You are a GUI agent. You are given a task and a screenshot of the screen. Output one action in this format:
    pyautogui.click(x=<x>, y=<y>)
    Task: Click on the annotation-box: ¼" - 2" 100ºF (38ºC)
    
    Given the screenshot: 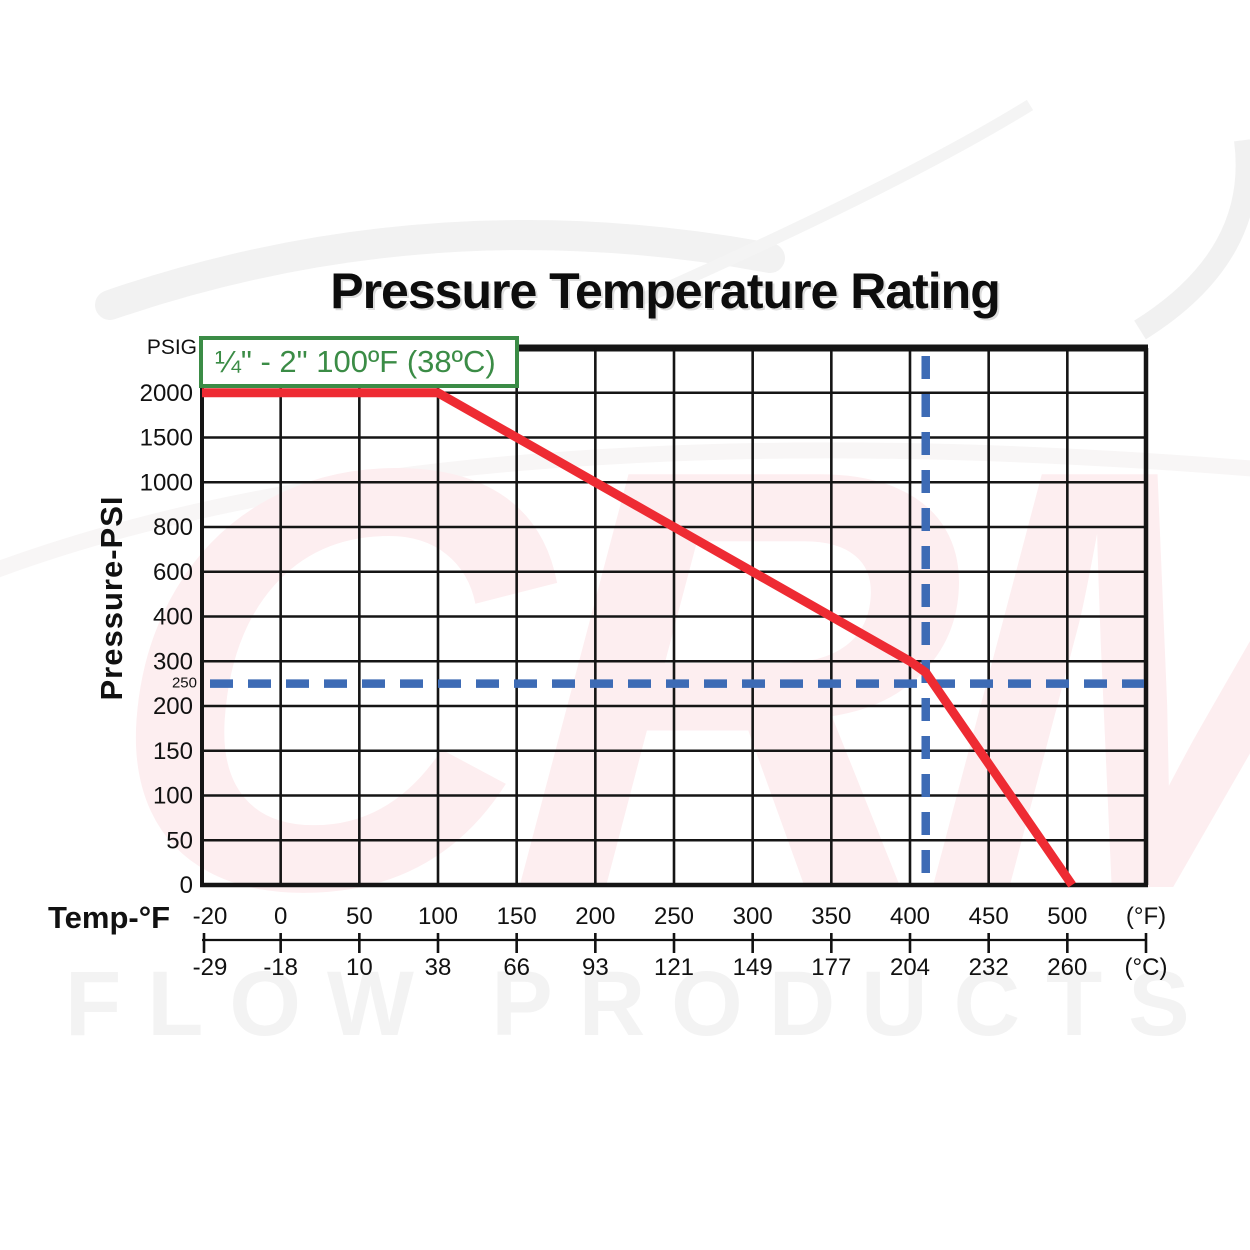 What is the action you would take?
    pyautogui.click(x=359, y=362)
    